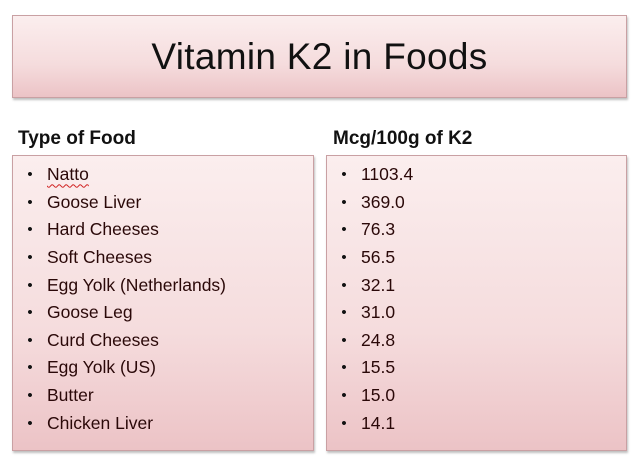 The height and width of the screenshot is (470, 640). What do you see at coordinates (476, 368) in the screenshot?
I see `k2-value-item: • 15.5` at bounding box center [476, 368].